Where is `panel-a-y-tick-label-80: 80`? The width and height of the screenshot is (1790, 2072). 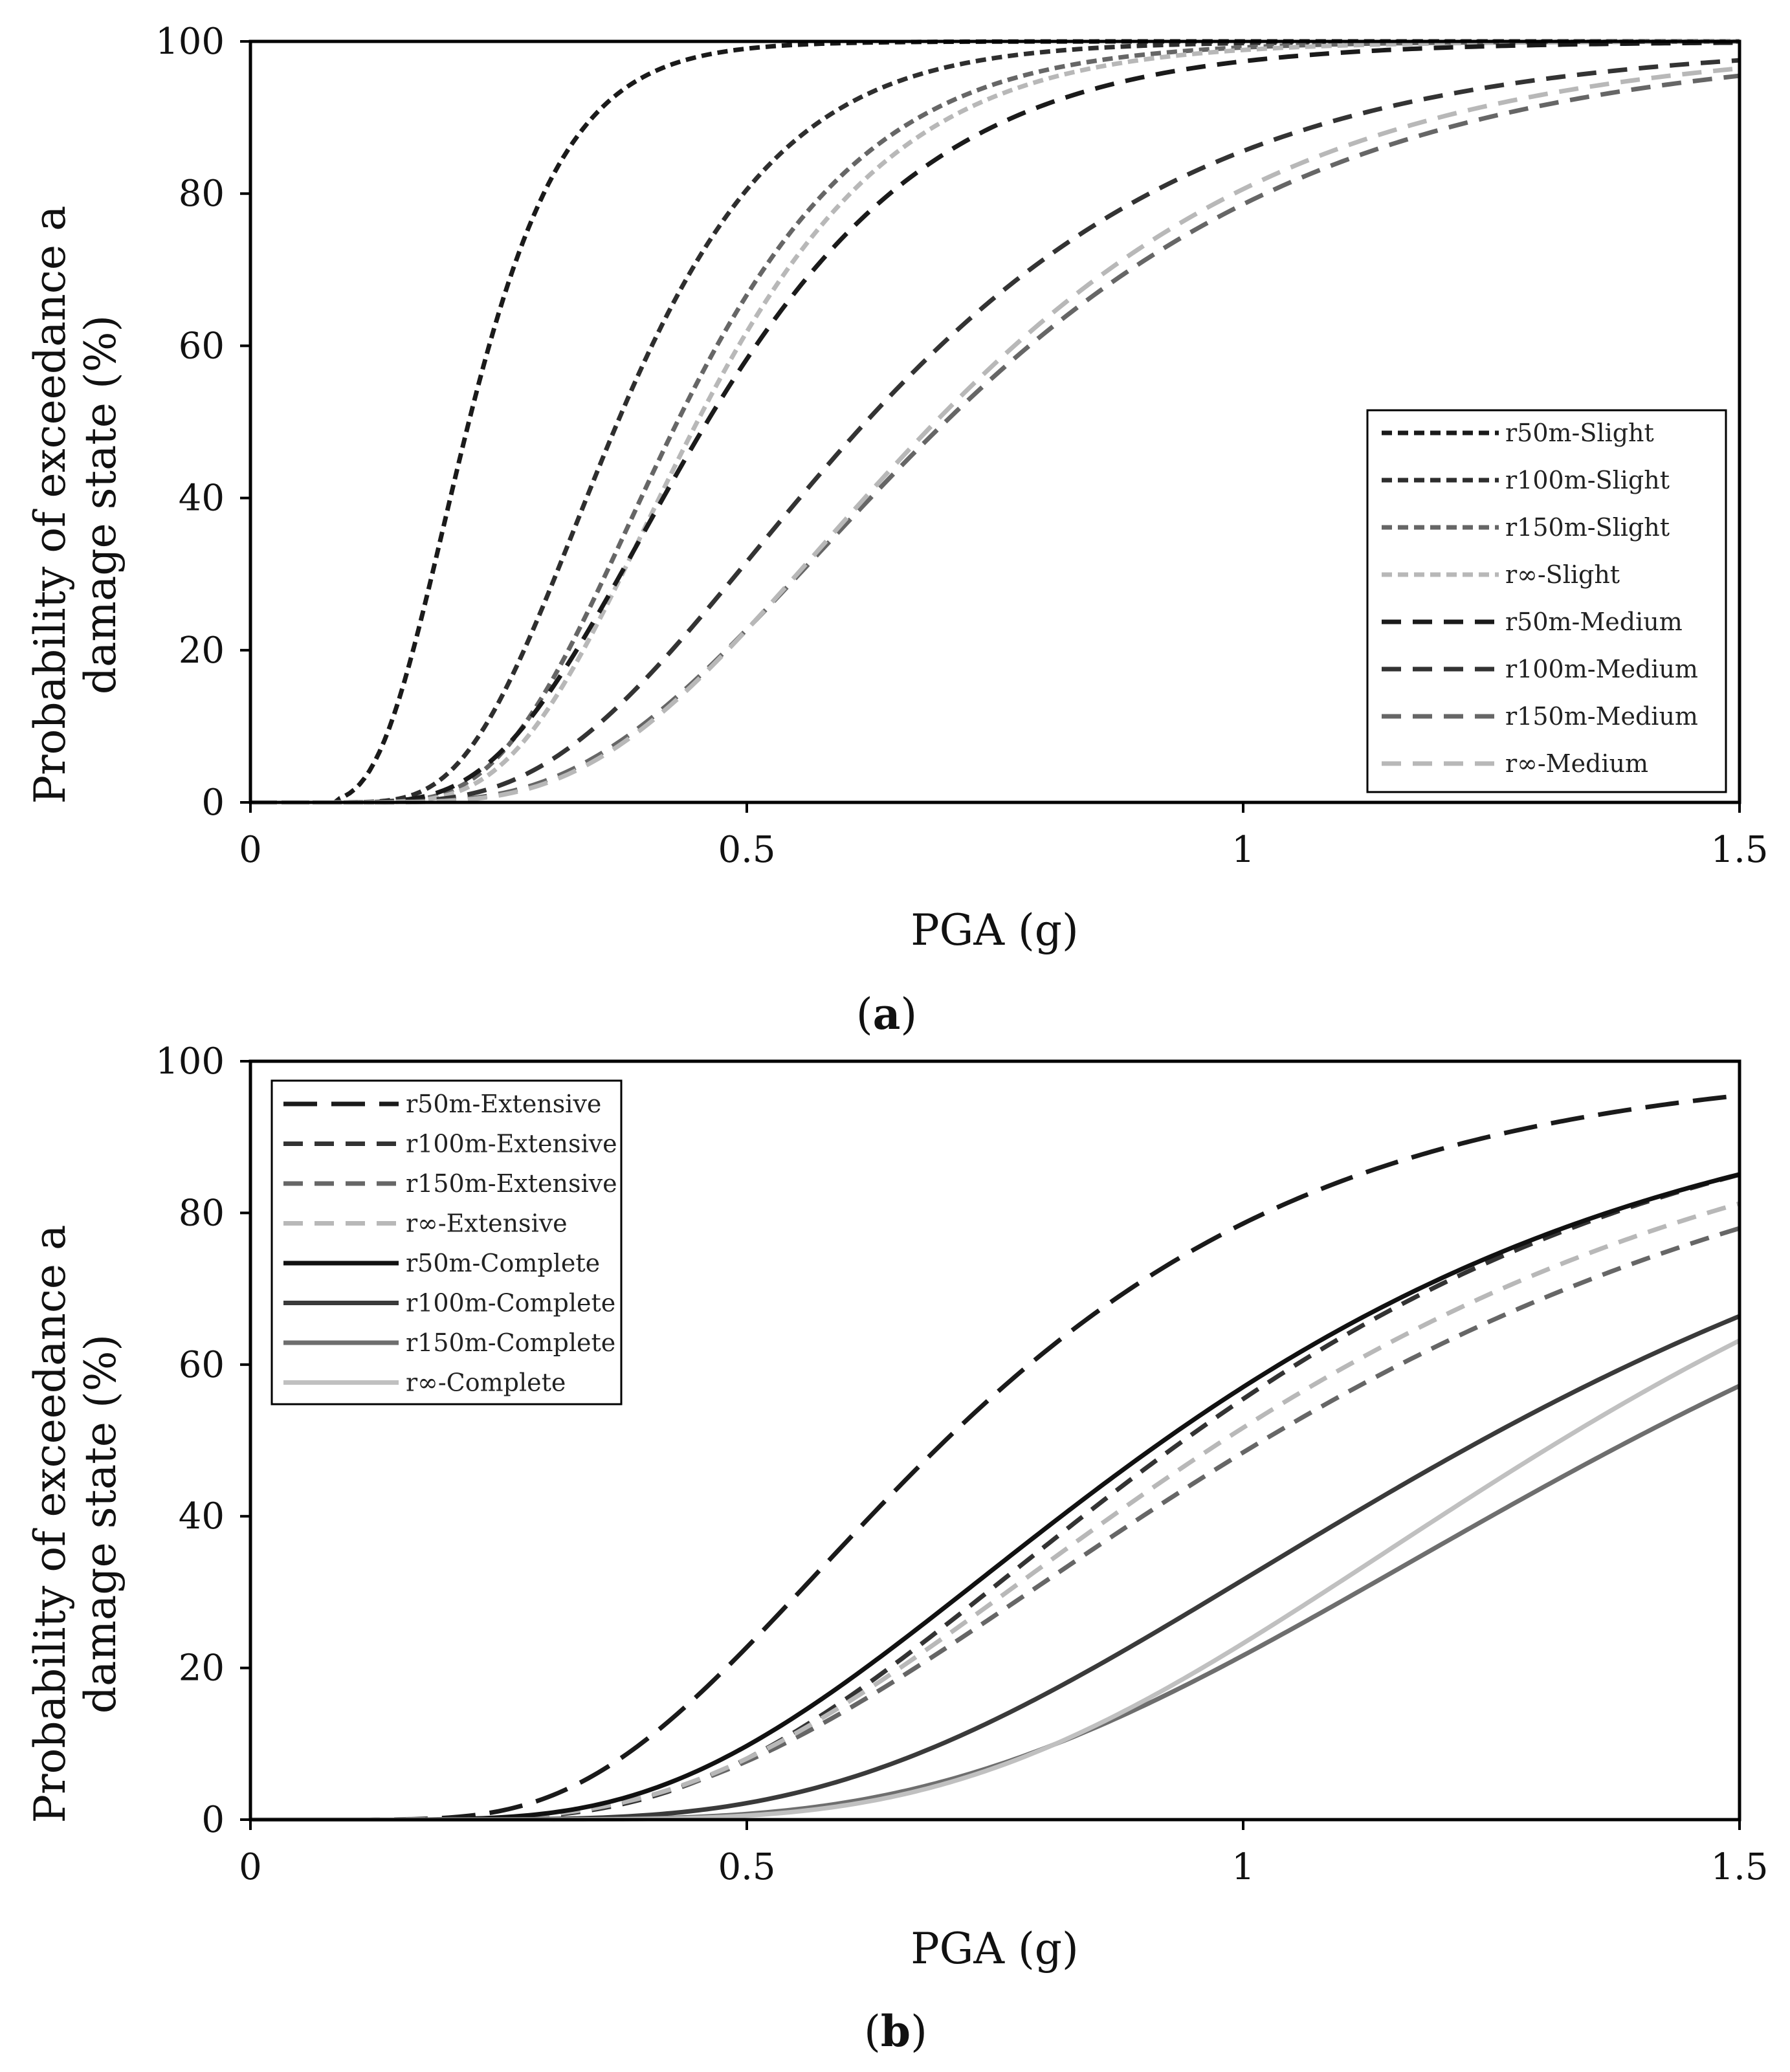
panel-a-y-tick-label-80: 80 is located at coordinates (202, 194).